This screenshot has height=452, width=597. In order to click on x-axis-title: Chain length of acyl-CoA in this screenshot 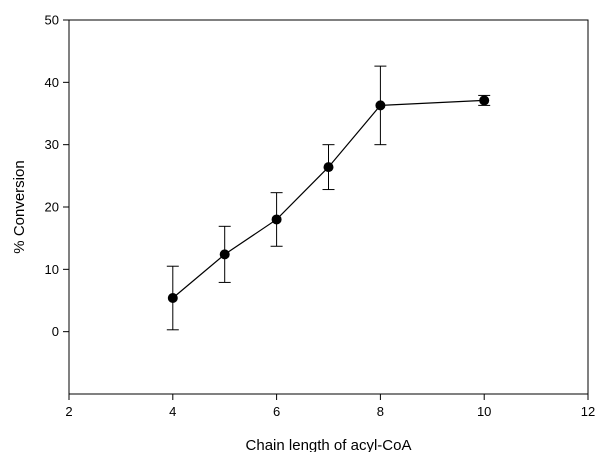, I will do `click(329, 444)`.